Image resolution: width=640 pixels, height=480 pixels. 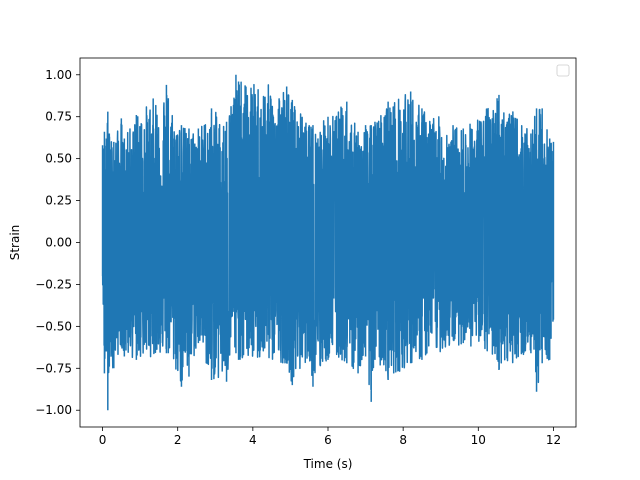 What do you see at coordinates (328, 440) in the screenshot?
I see `x-tick-label: 6` at bounding box center [328, 440].